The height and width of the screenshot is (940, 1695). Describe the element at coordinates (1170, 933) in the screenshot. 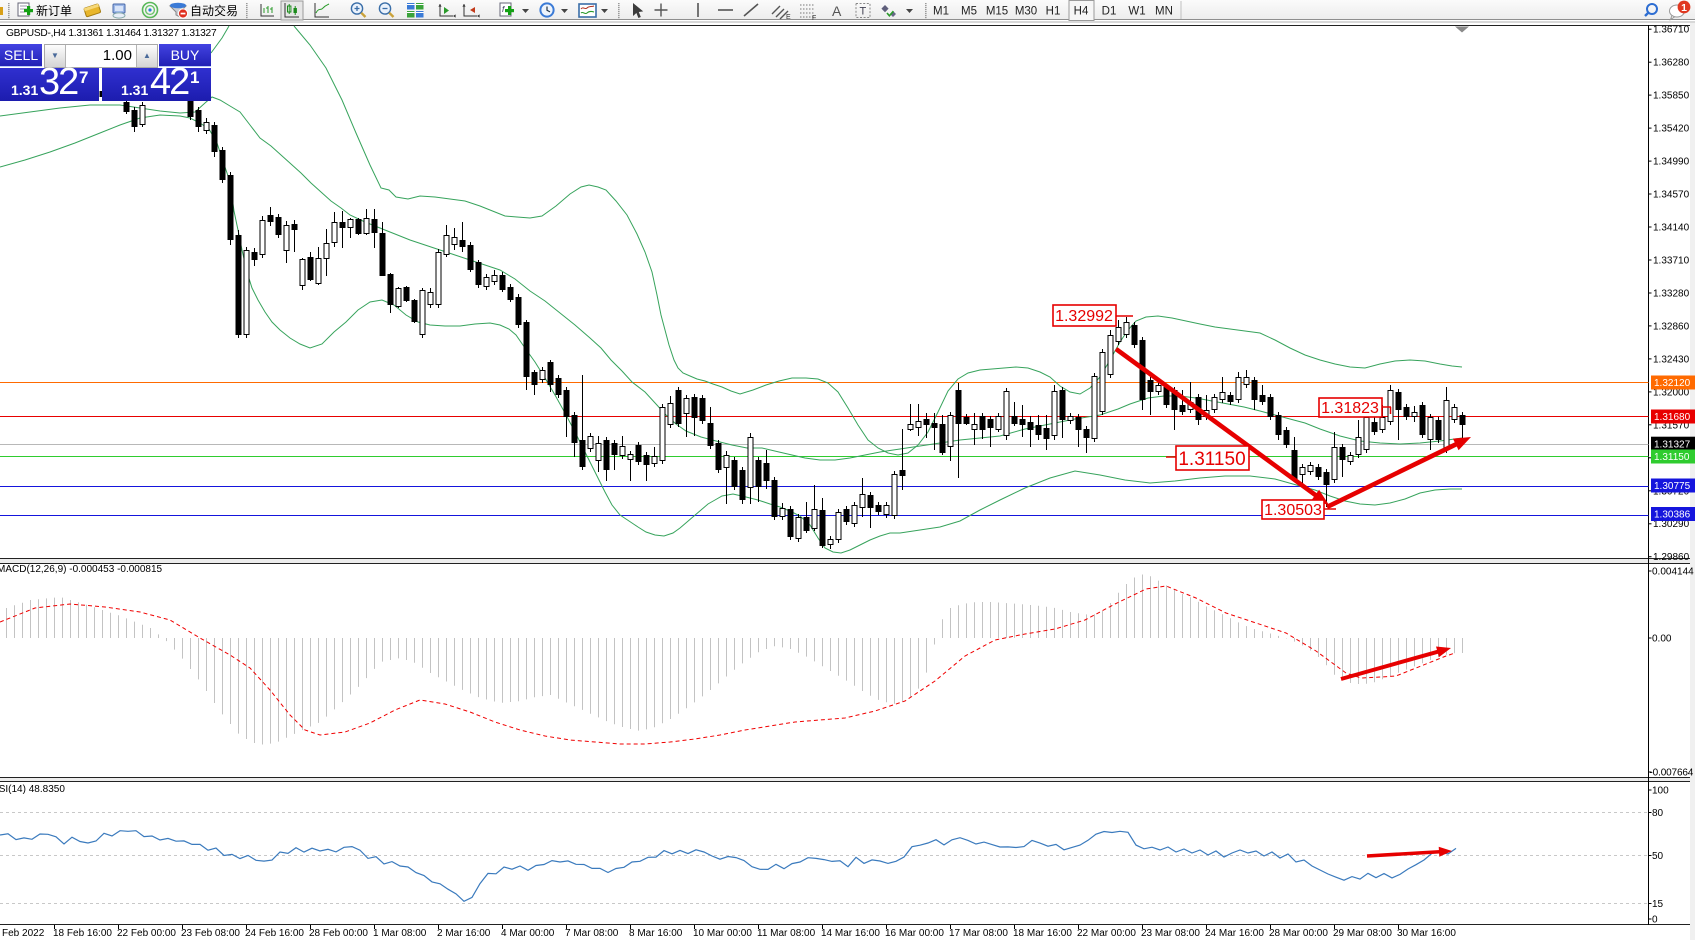

I see `svg-text: 23 Mar 08:00` at that location.